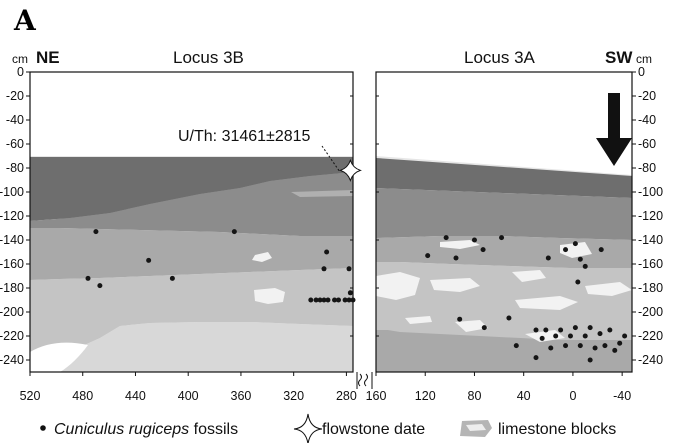 The image size is (684, 443). What do you see at coordinates (504, 214) in the screenshot?
I see `stratum-dark-3a` at bounding box center [504, 214].